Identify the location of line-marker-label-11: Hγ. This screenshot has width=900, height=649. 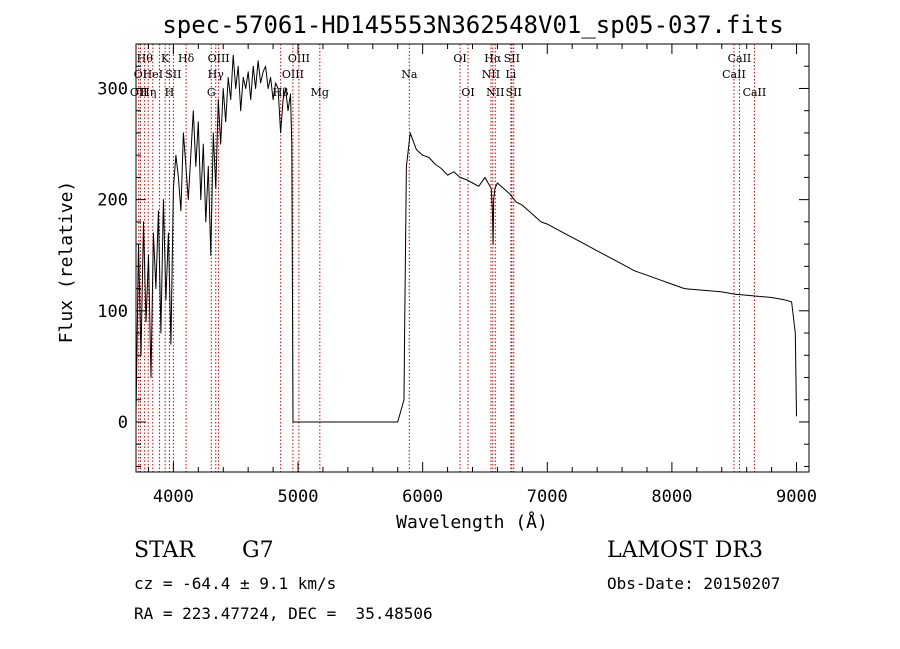
(216, 74).